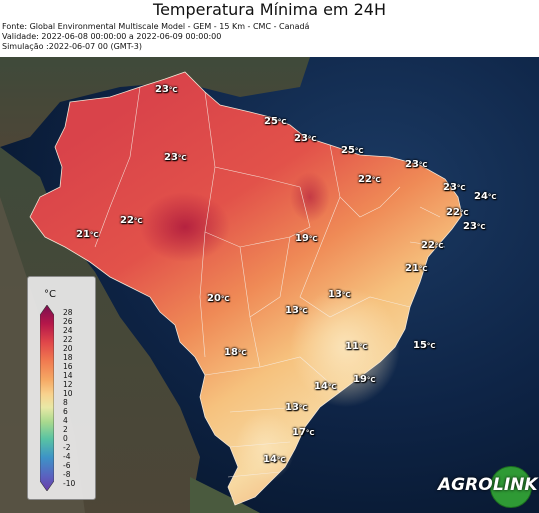  I want to click on legend-title: °C, so click(50, 294).